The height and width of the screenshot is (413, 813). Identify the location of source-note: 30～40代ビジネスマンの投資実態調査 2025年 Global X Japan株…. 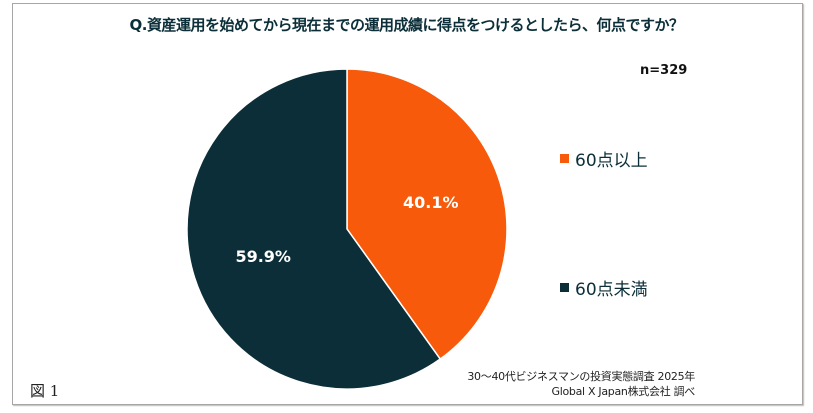
(581, 384).